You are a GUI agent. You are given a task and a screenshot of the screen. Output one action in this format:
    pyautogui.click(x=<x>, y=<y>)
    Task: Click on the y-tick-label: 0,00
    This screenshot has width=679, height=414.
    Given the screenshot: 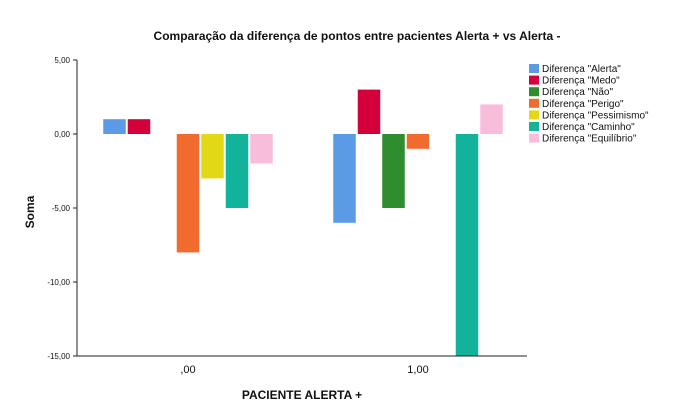 What is the action you would take?
    pyautogui.click(x=62, y=134)
    